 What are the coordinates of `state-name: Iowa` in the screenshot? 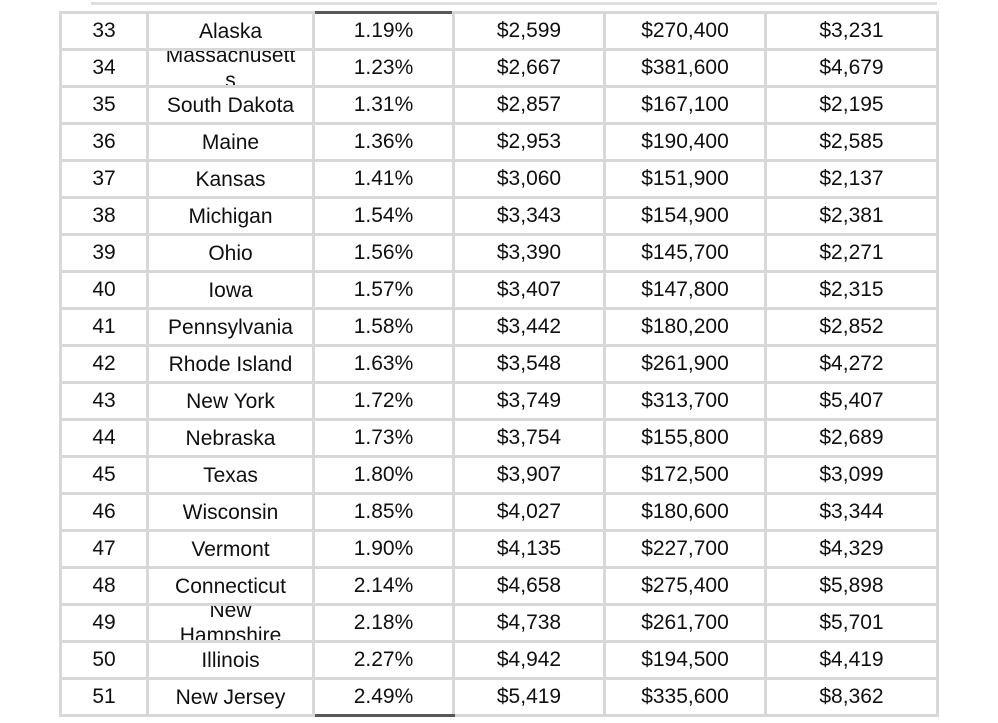 It's located at (230, 290).